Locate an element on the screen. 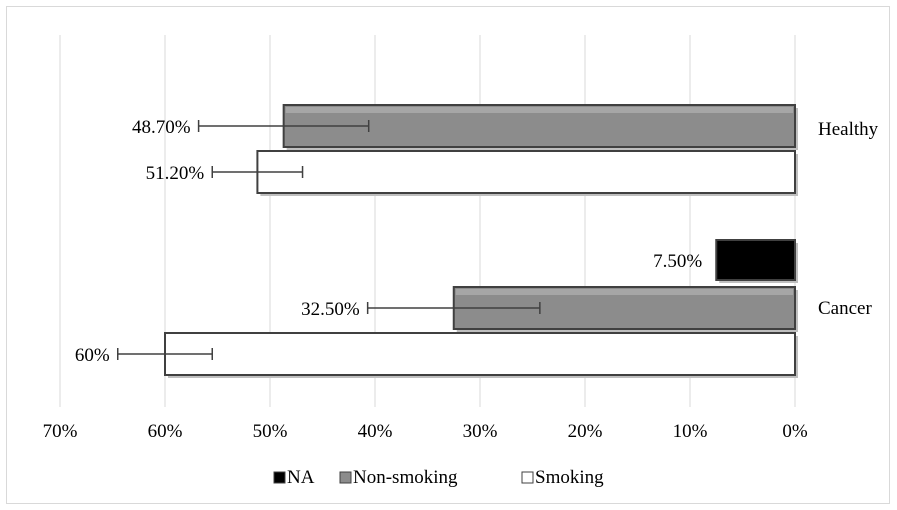 The height and width of the screenshot is (510, 897). legend-swatch-na is located at coordinates (279, 477).